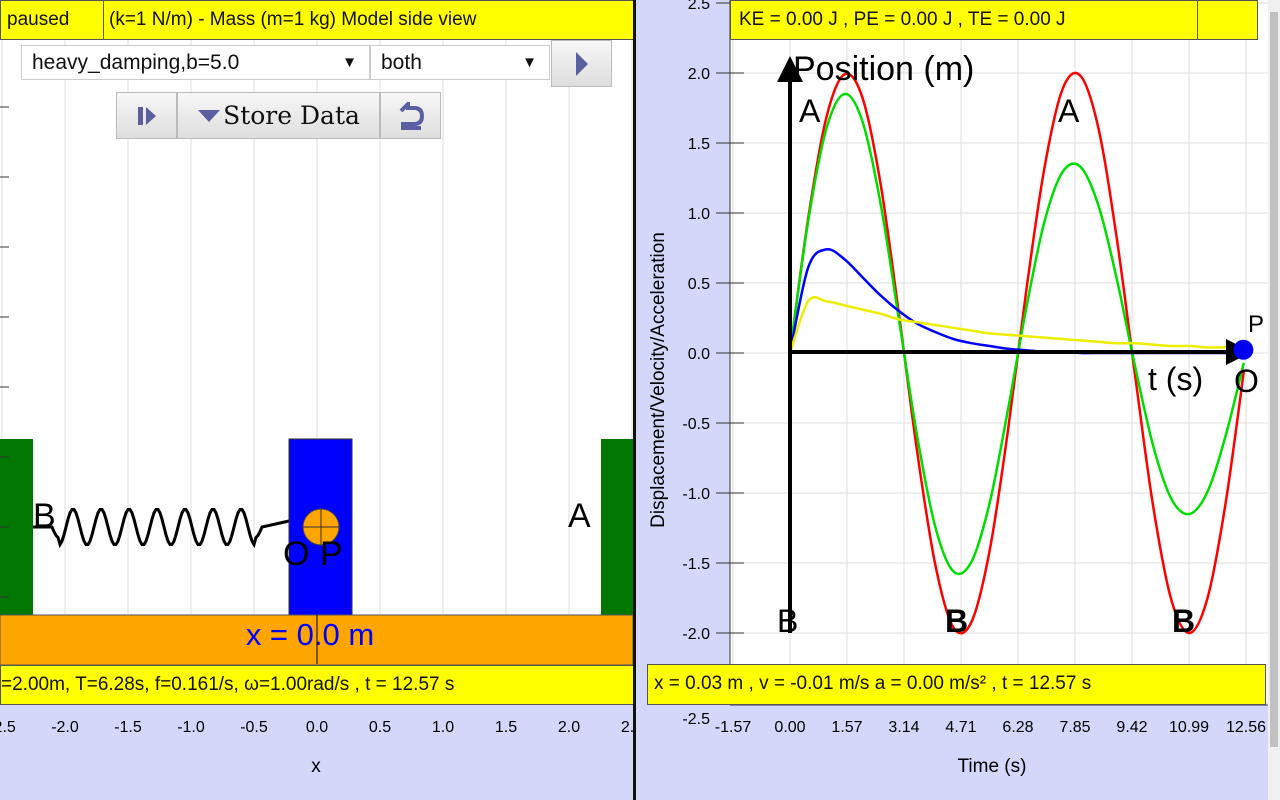 The width and height of the screenshot is (1280, 800). I want to click on x-tick-label: 4.71, so click(960, 727).